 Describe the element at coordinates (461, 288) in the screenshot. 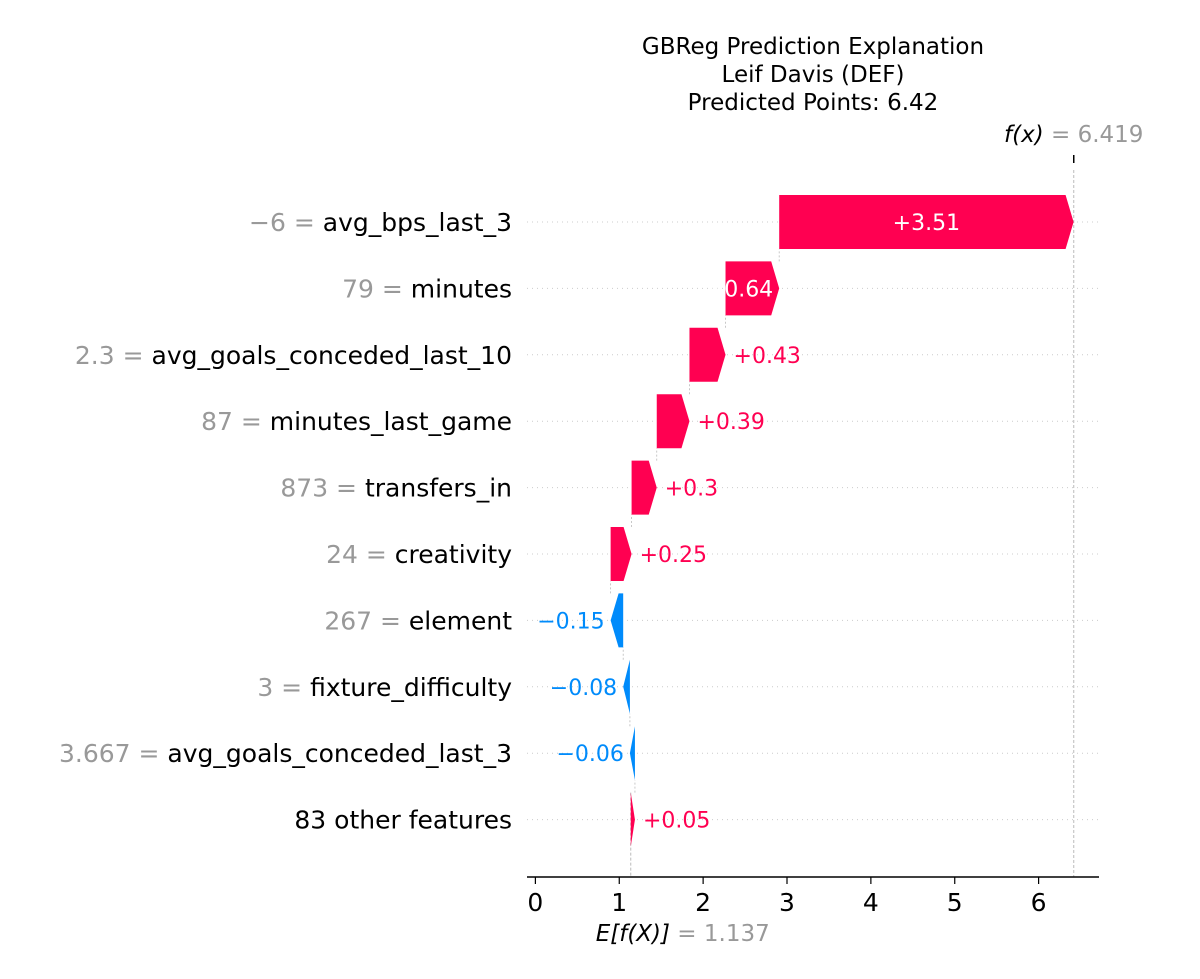

I see `feature-name: minutes` at that location.